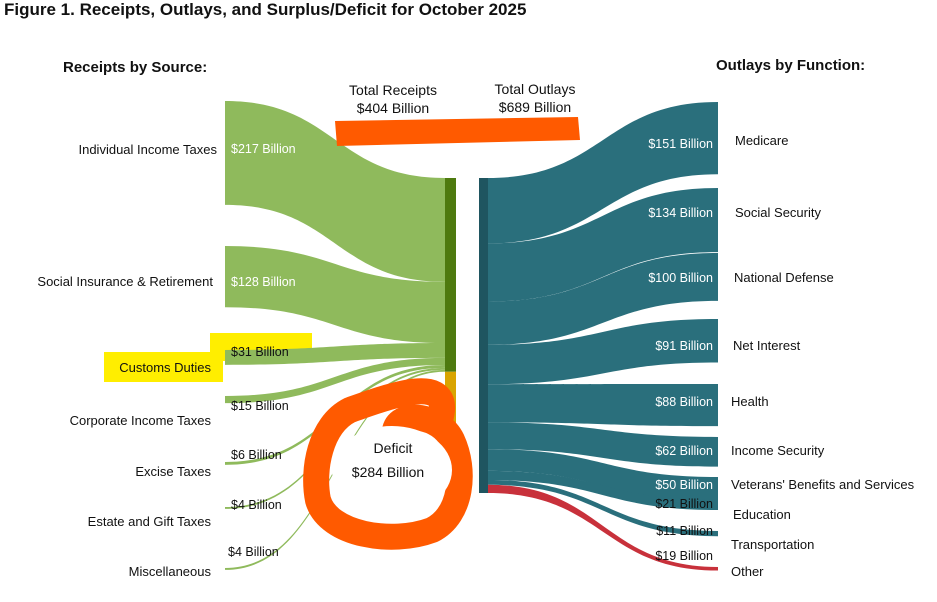 The image size is (937, 602). Describe the element at coordinates (684, 504) in the screenshot. I see `outlay-value-education: $21 Billion` at that location.